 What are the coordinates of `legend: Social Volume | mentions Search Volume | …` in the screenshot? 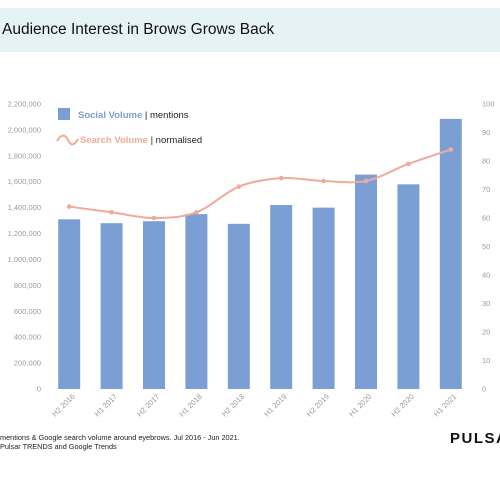 It's located at (129, 127).